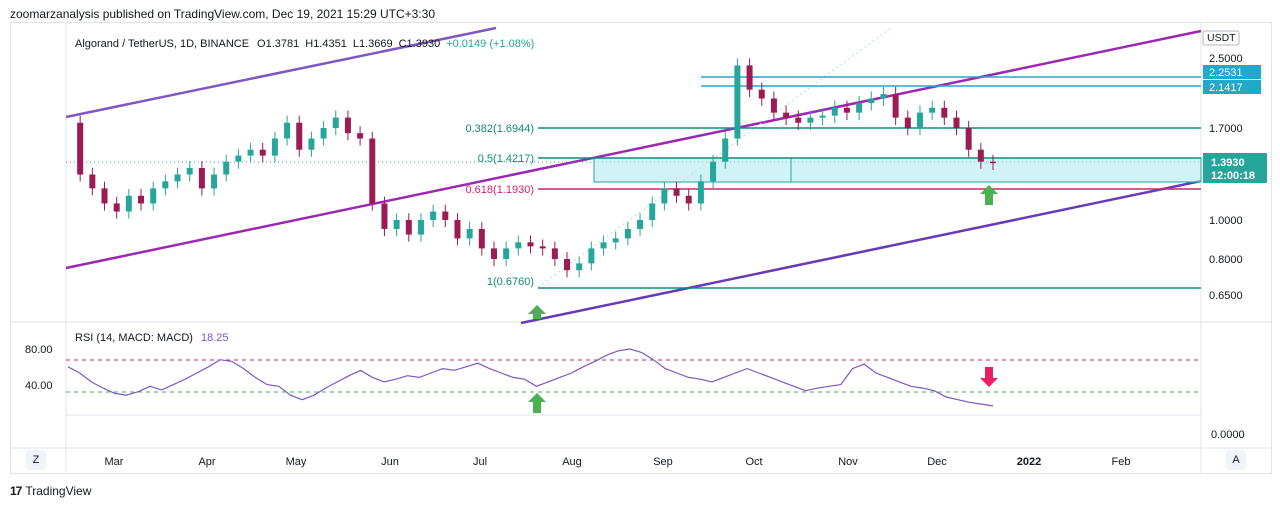  I want to click on auto-scale-button: A, so click(1236, 460).